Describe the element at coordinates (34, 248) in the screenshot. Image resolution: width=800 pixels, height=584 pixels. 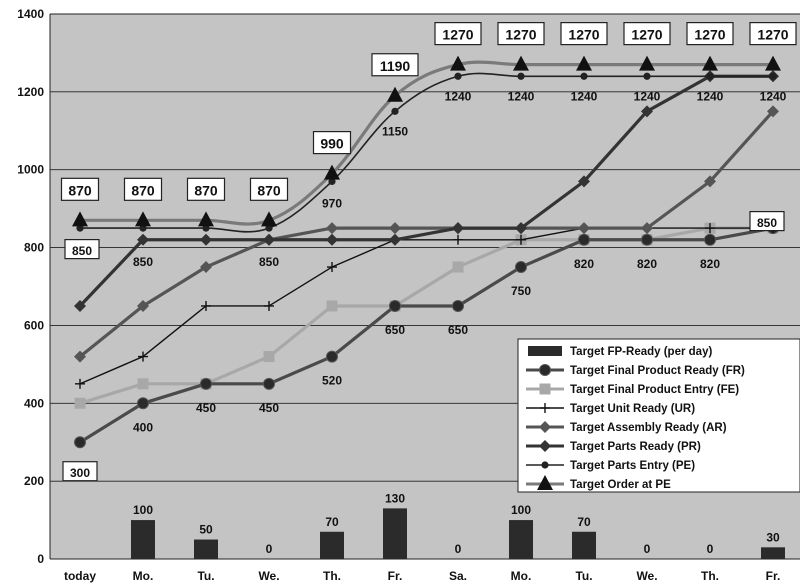
I see `y-tick-label: 800` at that location.